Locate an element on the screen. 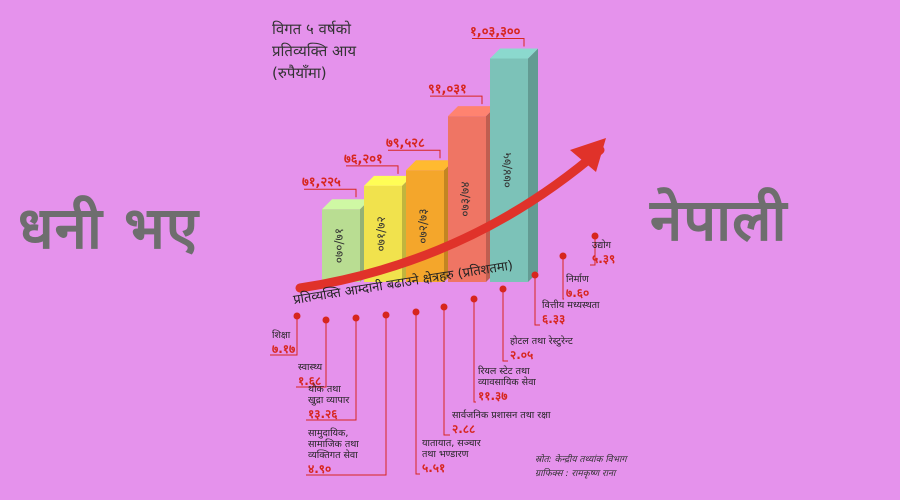  sector-value: १.६८ is located at coordinates (309, 381).